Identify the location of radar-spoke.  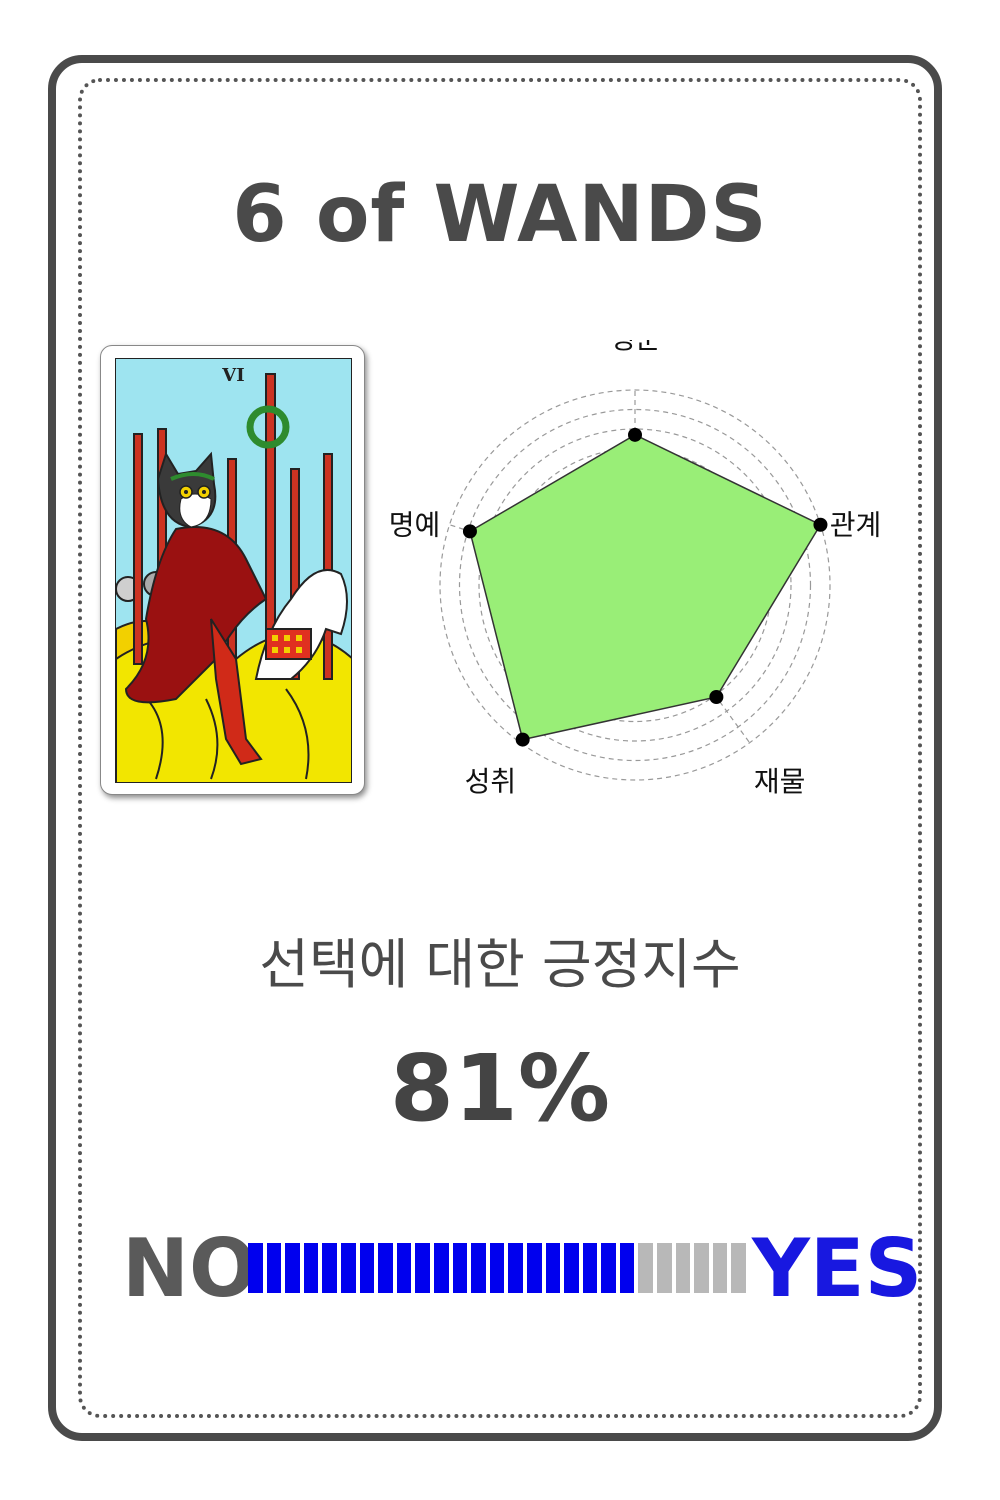
(692, 664).